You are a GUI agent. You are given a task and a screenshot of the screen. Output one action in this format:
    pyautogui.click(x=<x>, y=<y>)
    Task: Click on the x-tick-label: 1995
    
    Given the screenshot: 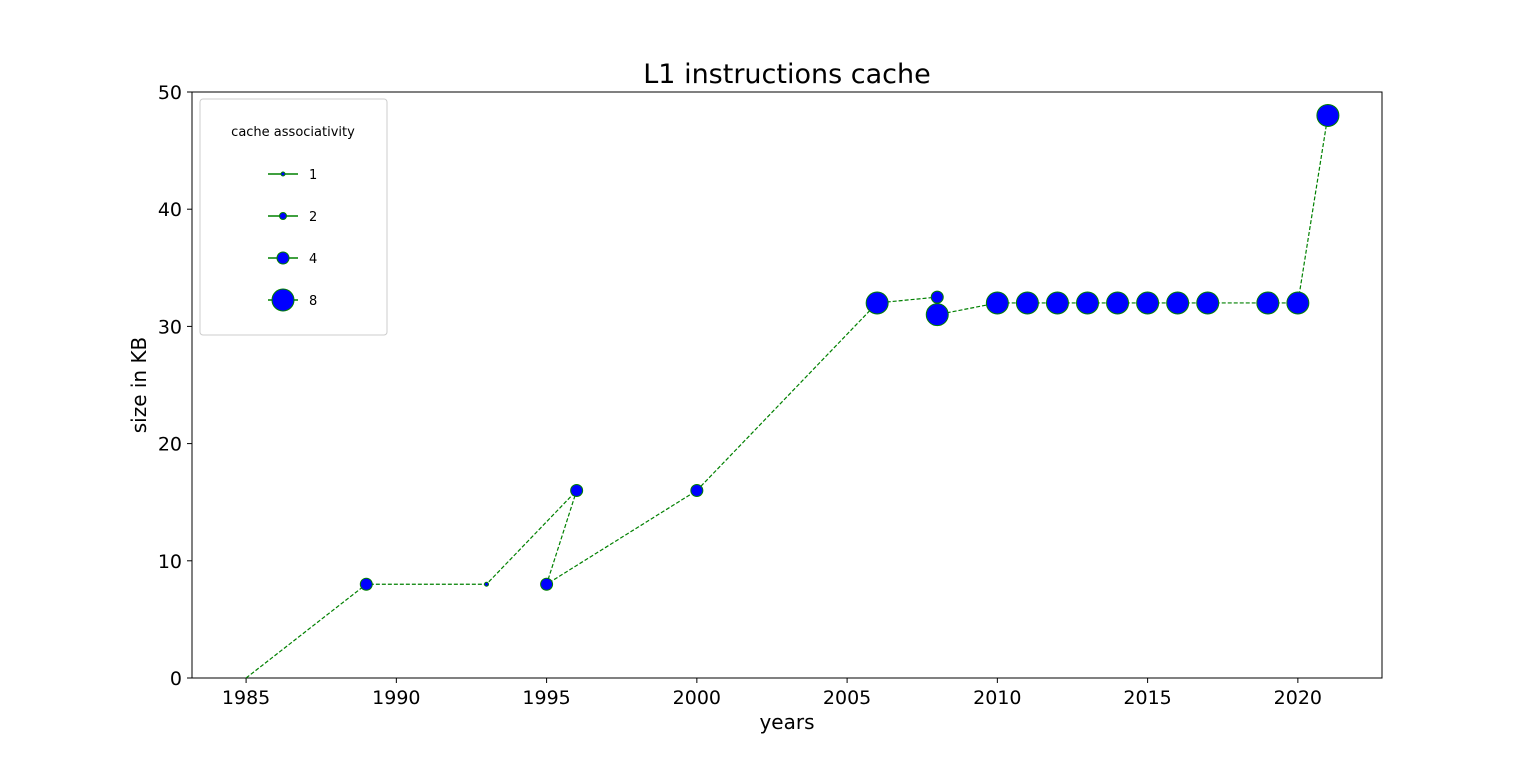 What is the action you would take?
    pyautogui.click(x=546, y=698)
    